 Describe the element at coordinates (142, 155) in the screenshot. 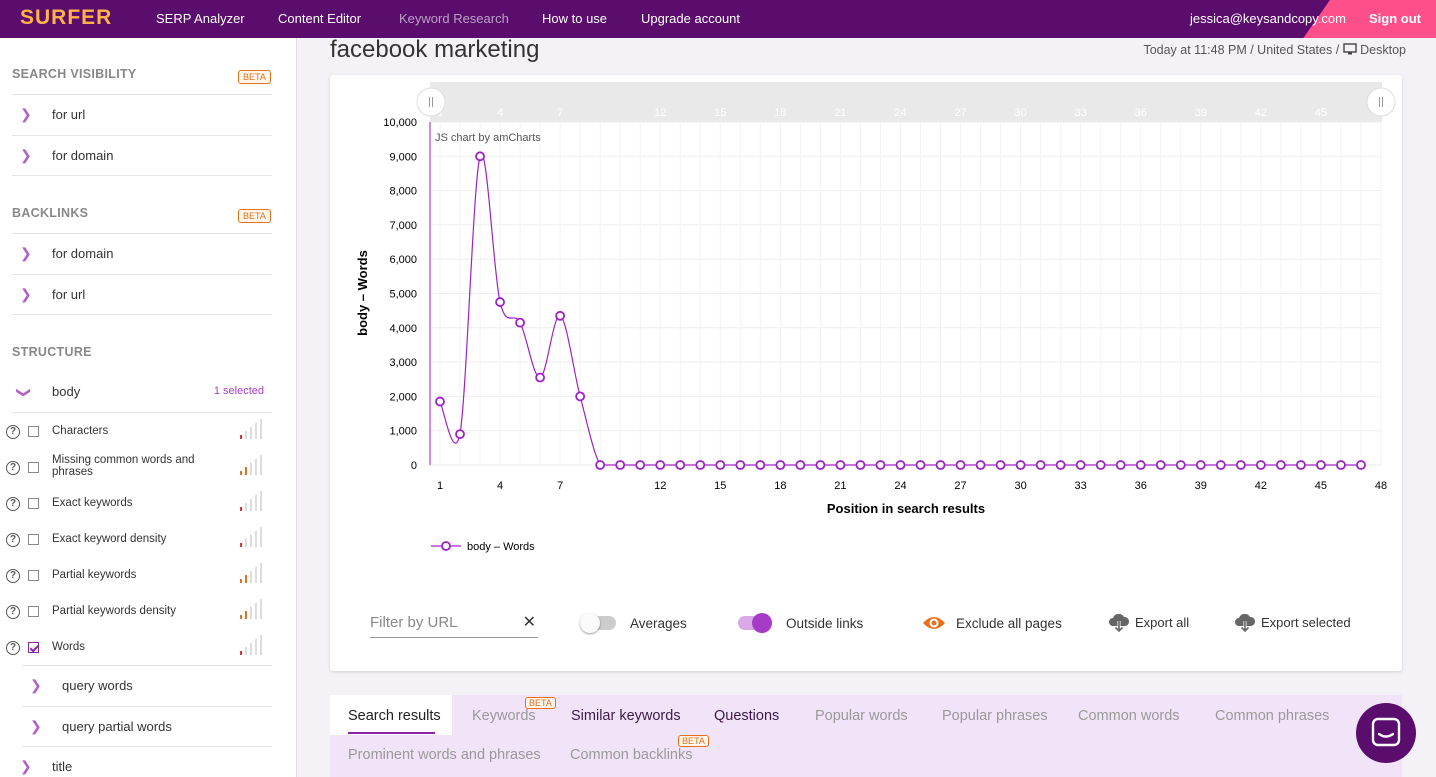

I see `sidebar-item-sv-for-domain: ❯ for domain` at that location.